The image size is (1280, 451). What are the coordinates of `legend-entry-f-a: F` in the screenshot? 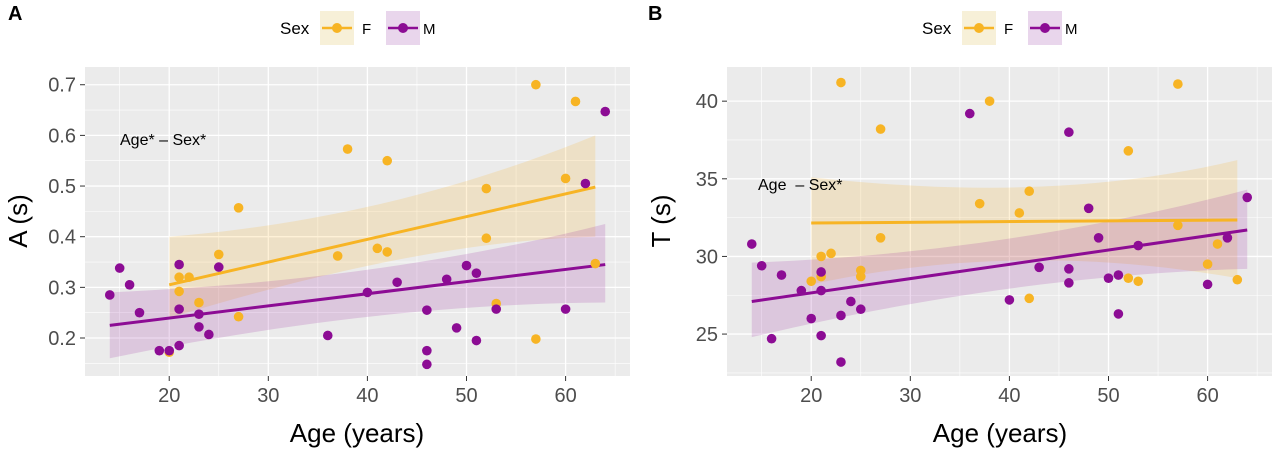 It's located at (366, 29).